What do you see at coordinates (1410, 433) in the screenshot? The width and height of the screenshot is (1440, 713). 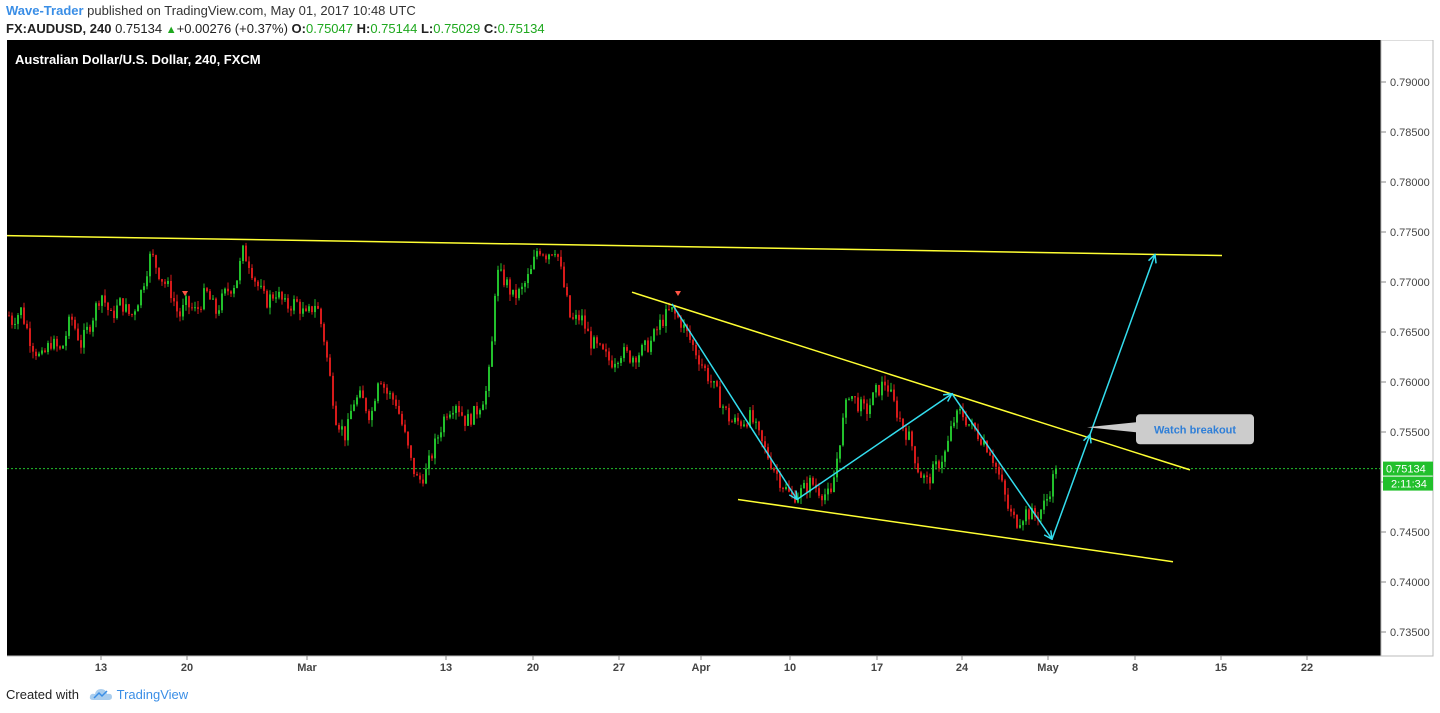 I see `y-tick-label: 0.75500` at bounding box center [1410, 433].